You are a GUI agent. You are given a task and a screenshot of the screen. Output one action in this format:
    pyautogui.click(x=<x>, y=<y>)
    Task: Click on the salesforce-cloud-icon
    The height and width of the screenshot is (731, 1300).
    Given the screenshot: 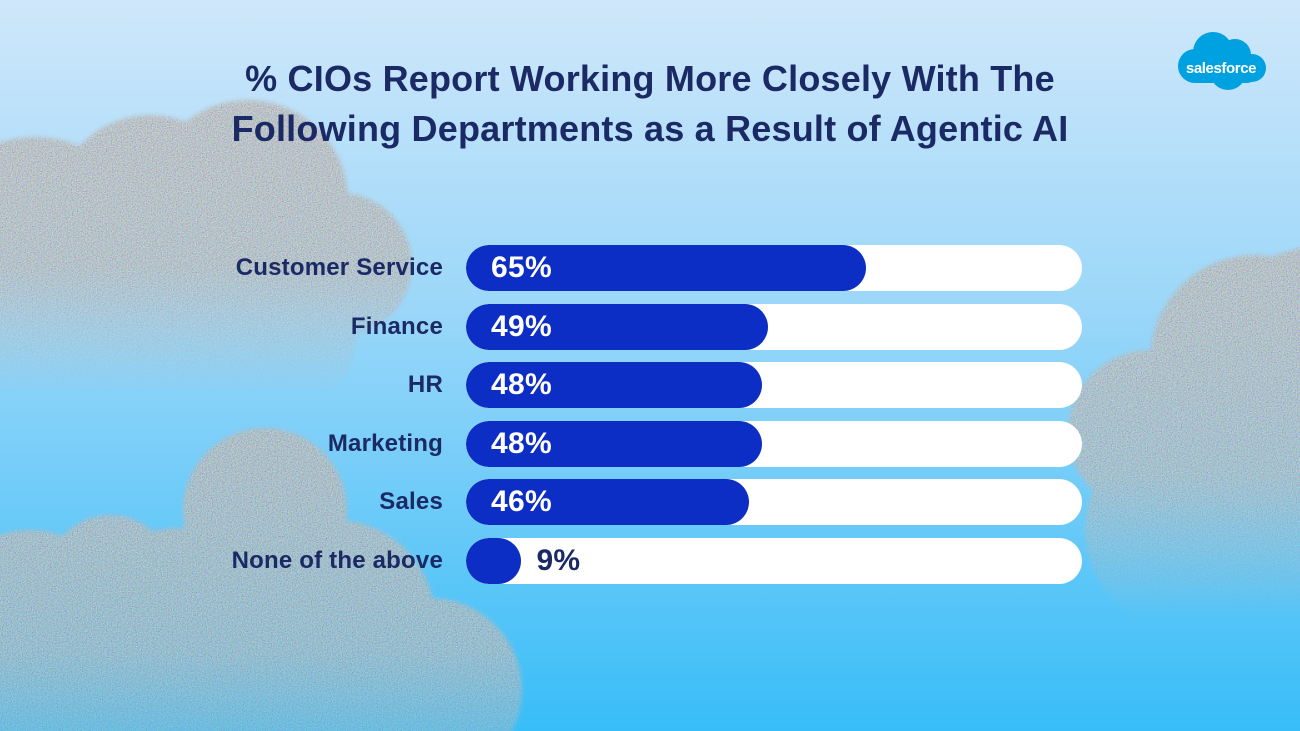 What is the action you would take?
    pyautogui.click(x=1222, y=61)
    